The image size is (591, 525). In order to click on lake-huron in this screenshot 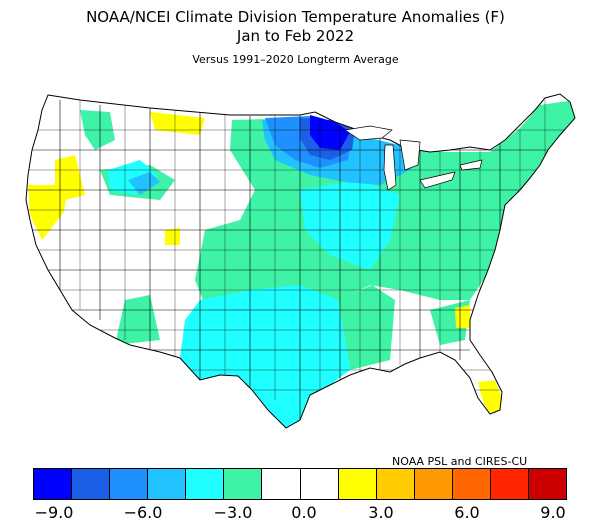, I will do `click(410, 155)`.